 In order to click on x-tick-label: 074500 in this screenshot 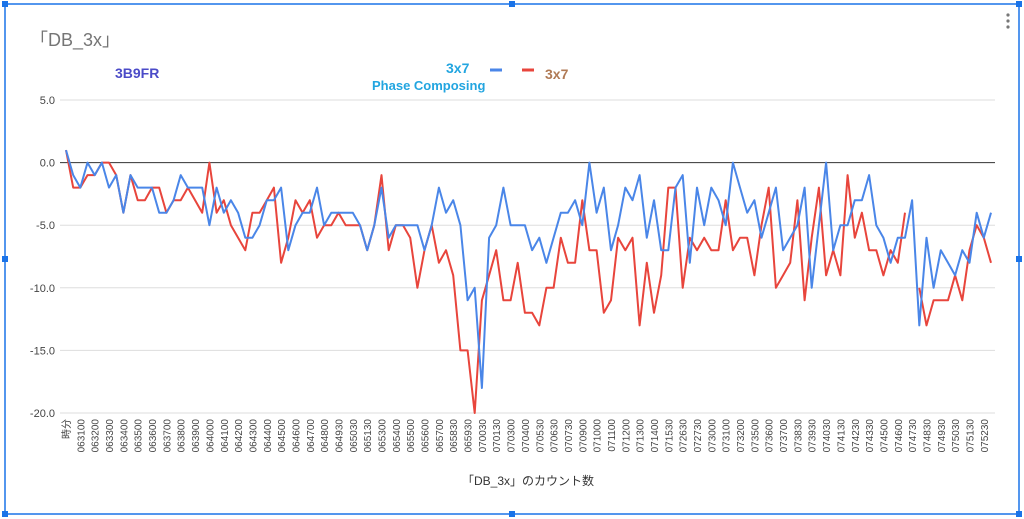, I will do `click(884, 436)`.